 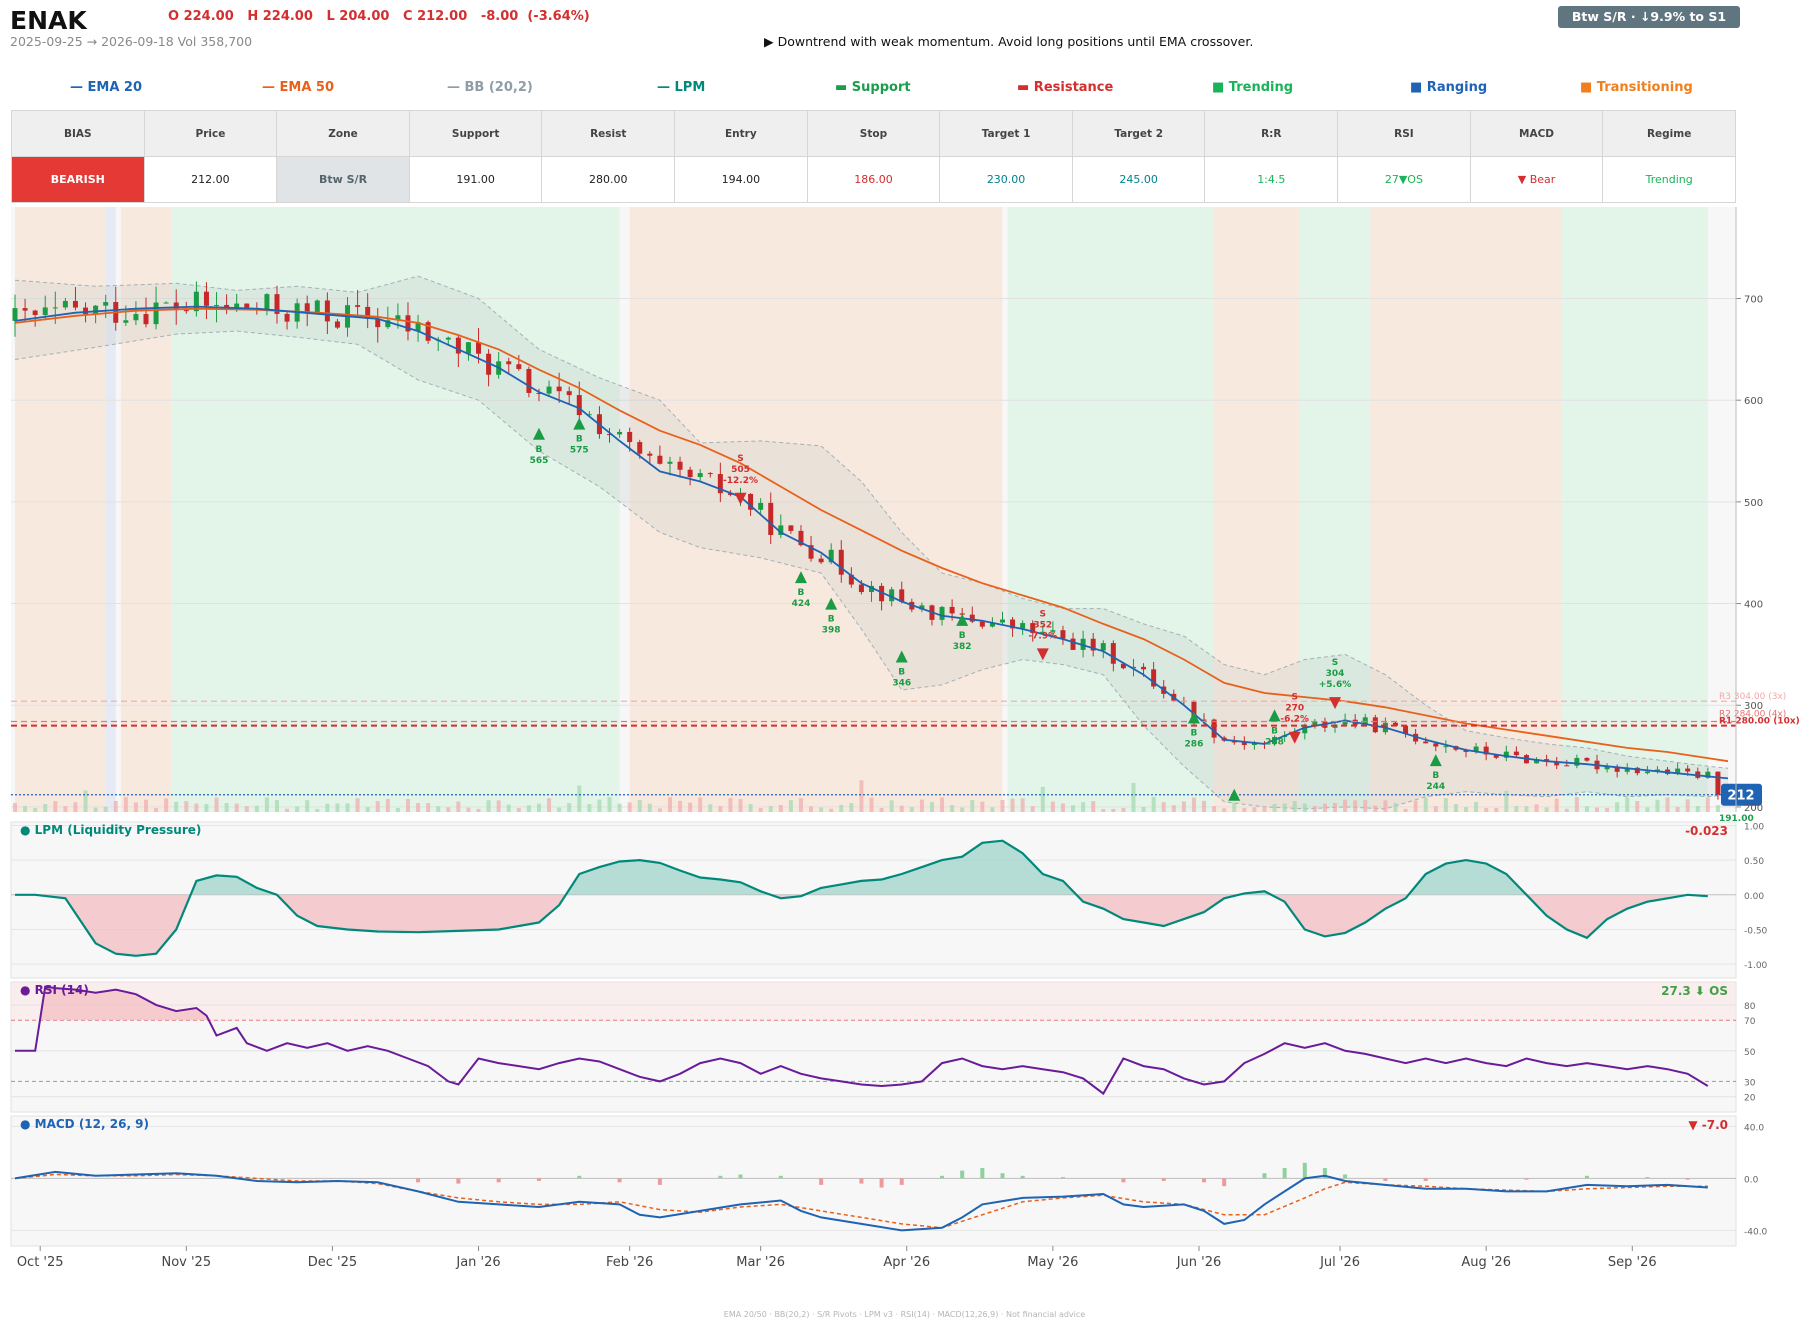 I want to click on table-value-cell: Btw S/R, so click(x=343, y=179).